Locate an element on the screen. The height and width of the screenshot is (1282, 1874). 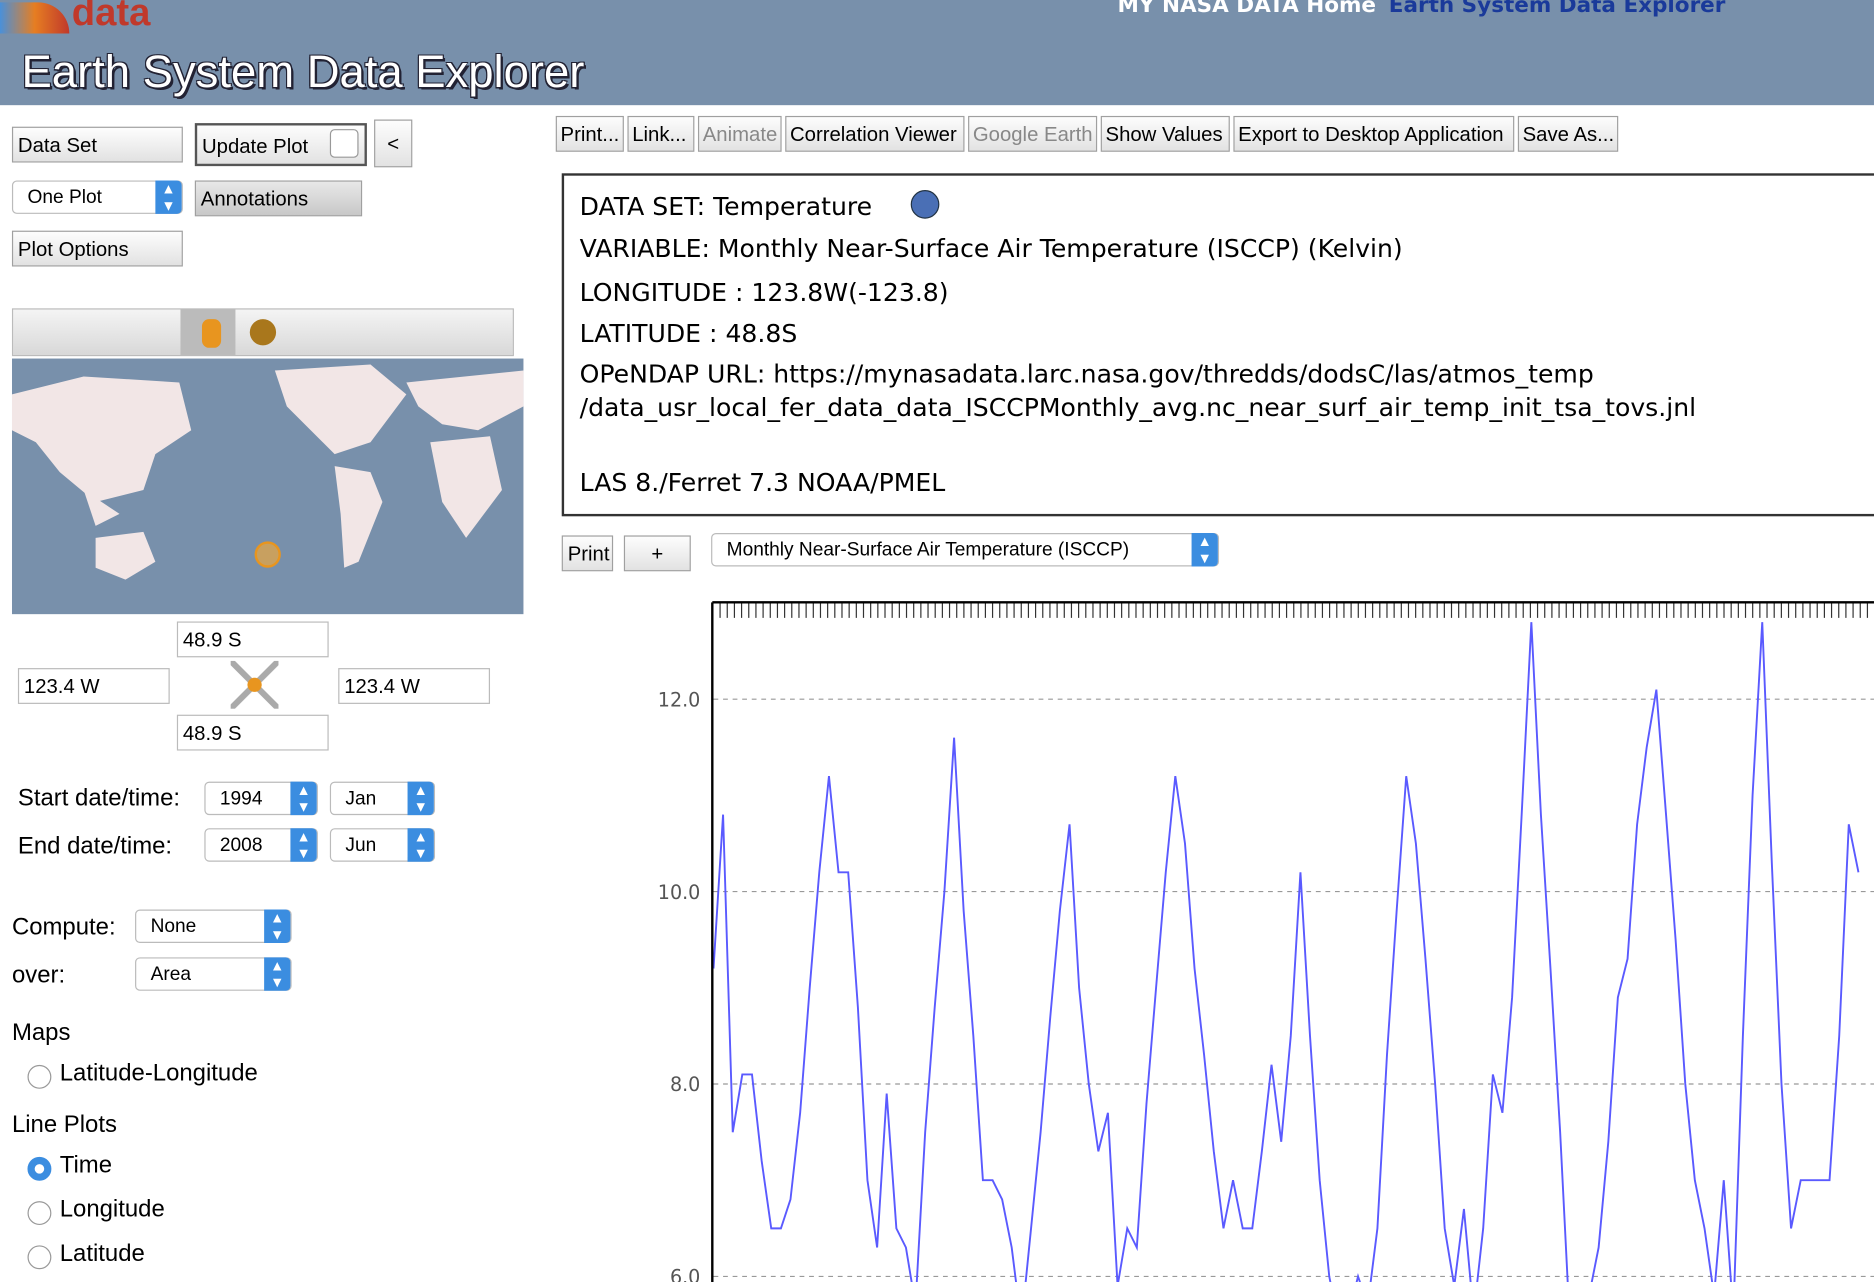
add-button: + is located at coordinates (657, 553).